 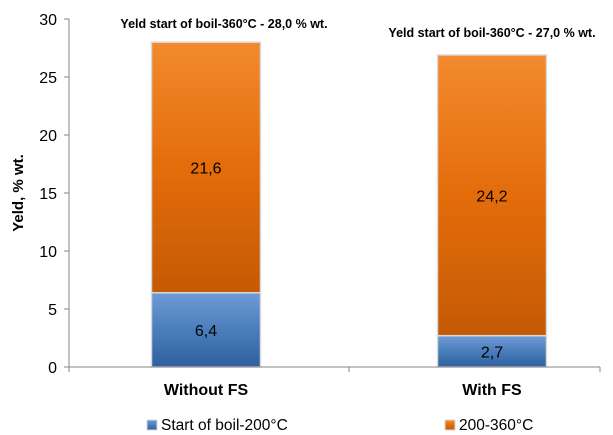 What do you see at coordinates (339, 425) in the screenshot?
I see `legend: Start of boil-200°C 200-360°C` at bounding box center [339, 425].